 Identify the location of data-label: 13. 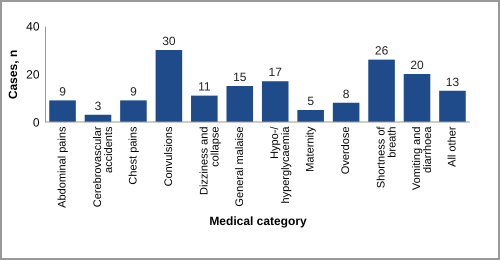
(453, 81).